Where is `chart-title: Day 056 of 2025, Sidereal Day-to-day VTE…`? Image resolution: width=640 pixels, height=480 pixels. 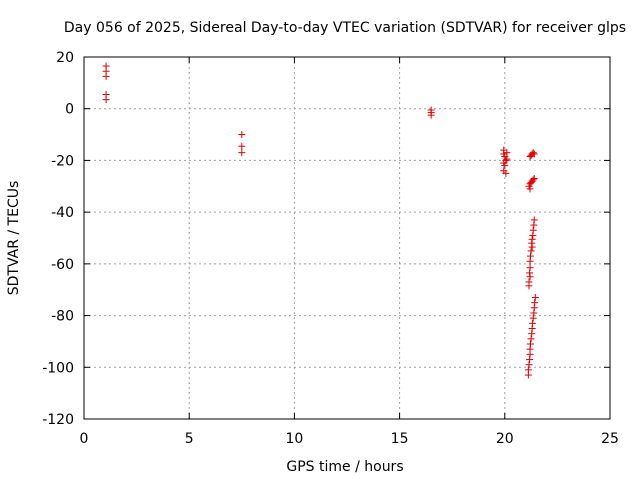 chart-title: Day 056 of 2025, Sidereal Day-to-day VTE… is located at coordinates (345, 28).